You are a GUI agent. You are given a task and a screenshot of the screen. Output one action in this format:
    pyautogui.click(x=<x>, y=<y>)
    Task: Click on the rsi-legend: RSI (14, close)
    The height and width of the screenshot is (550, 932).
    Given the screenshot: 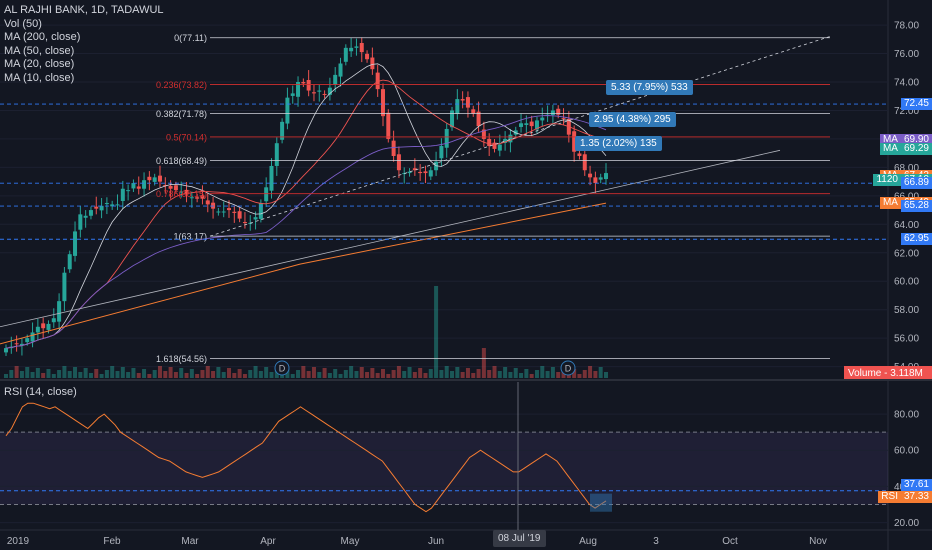 What is the action you would take?
    pyautogui.click(x=40, y=392)
    